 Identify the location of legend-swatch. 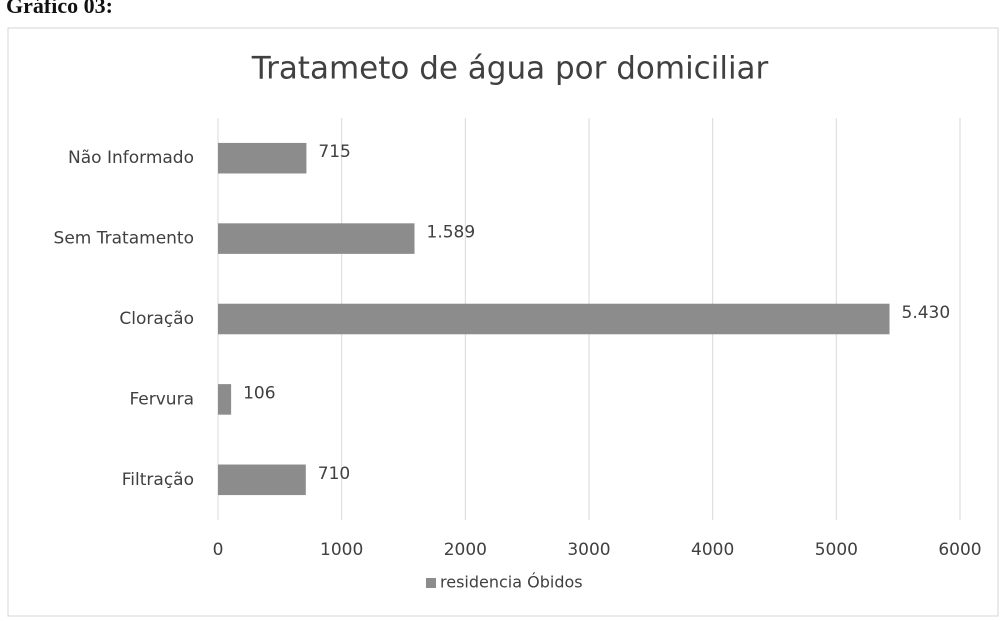
(431, 583).